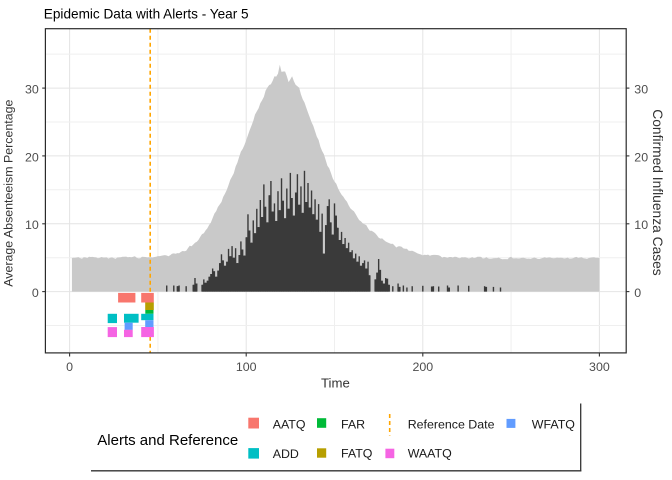 Image resolution: width=672 pixels, height=480 pixels. Describe the element at coordinates (553, 425) in the screenshot. I see `svg-text: WFATQ` at that location.